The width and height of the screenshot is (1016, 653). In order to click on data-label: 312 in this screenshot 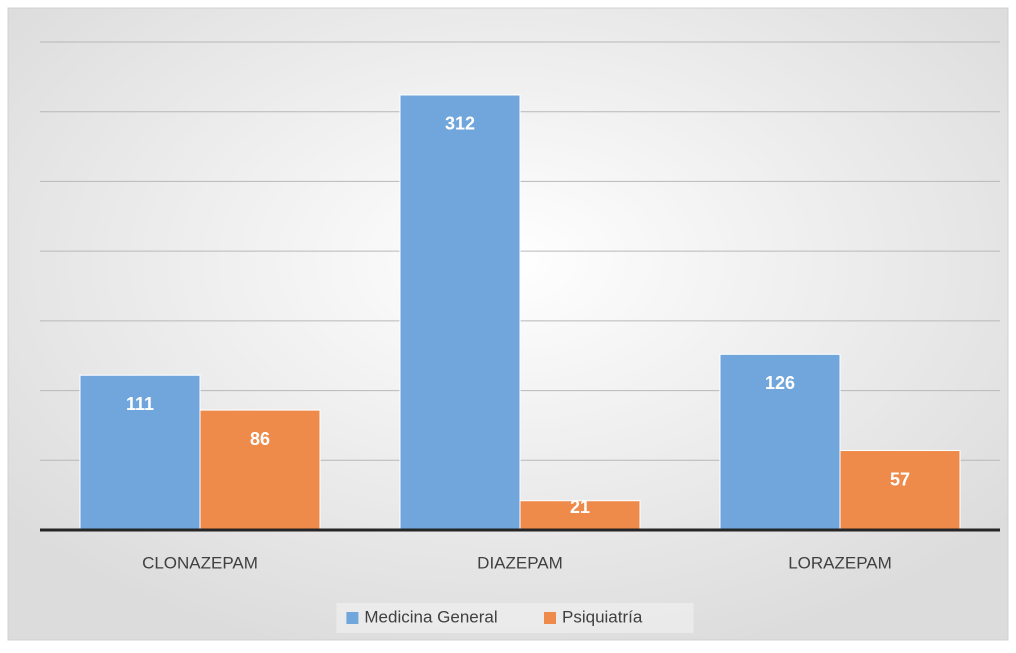, I will do `click(460, 124)`.